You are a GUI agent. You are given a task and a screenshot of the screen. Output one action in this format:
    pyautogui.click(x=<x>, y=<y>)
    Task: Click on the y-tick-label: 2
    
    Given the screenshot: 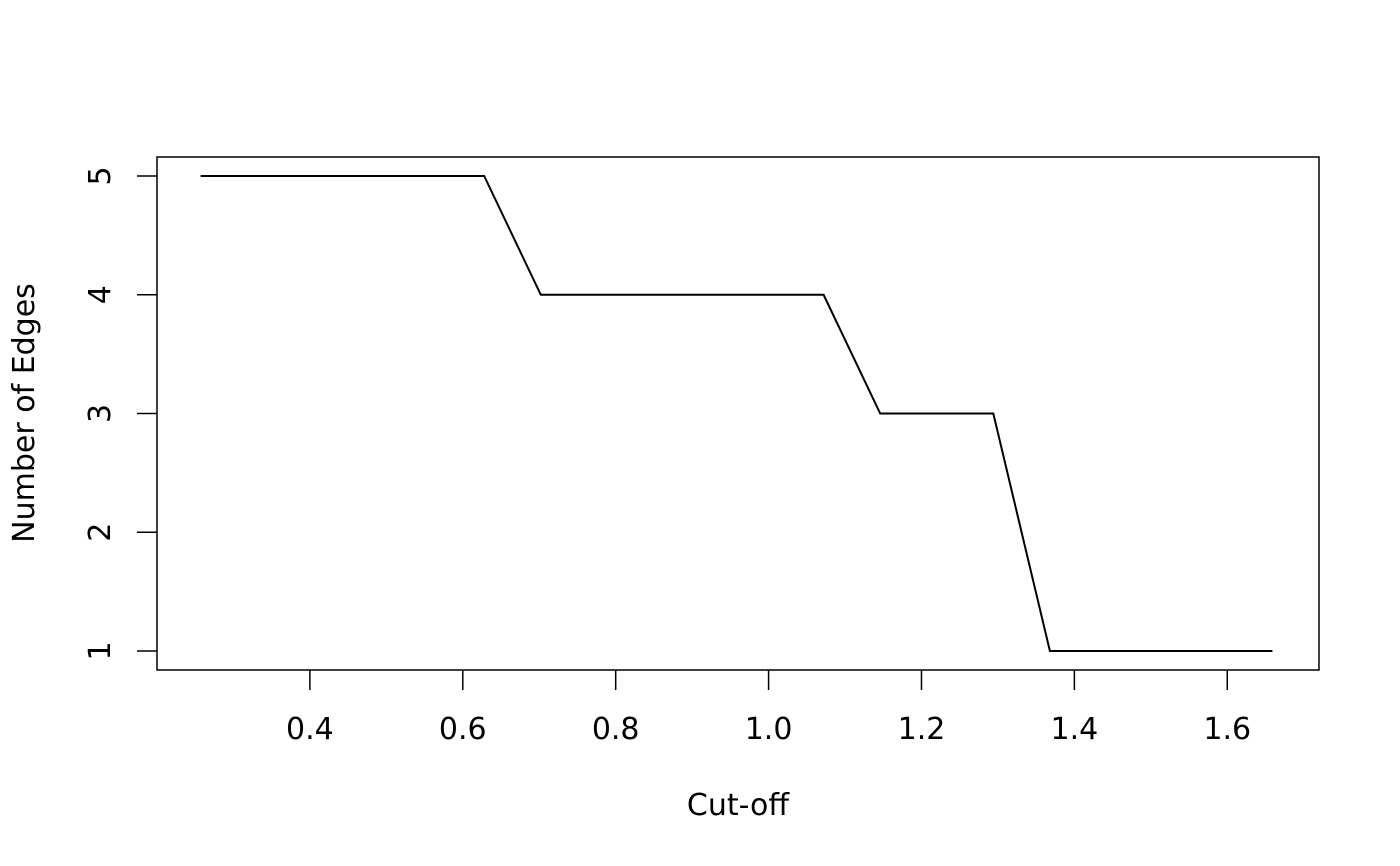 What is the action you would take?
    pyautogui.click(x=100, y=532)
    